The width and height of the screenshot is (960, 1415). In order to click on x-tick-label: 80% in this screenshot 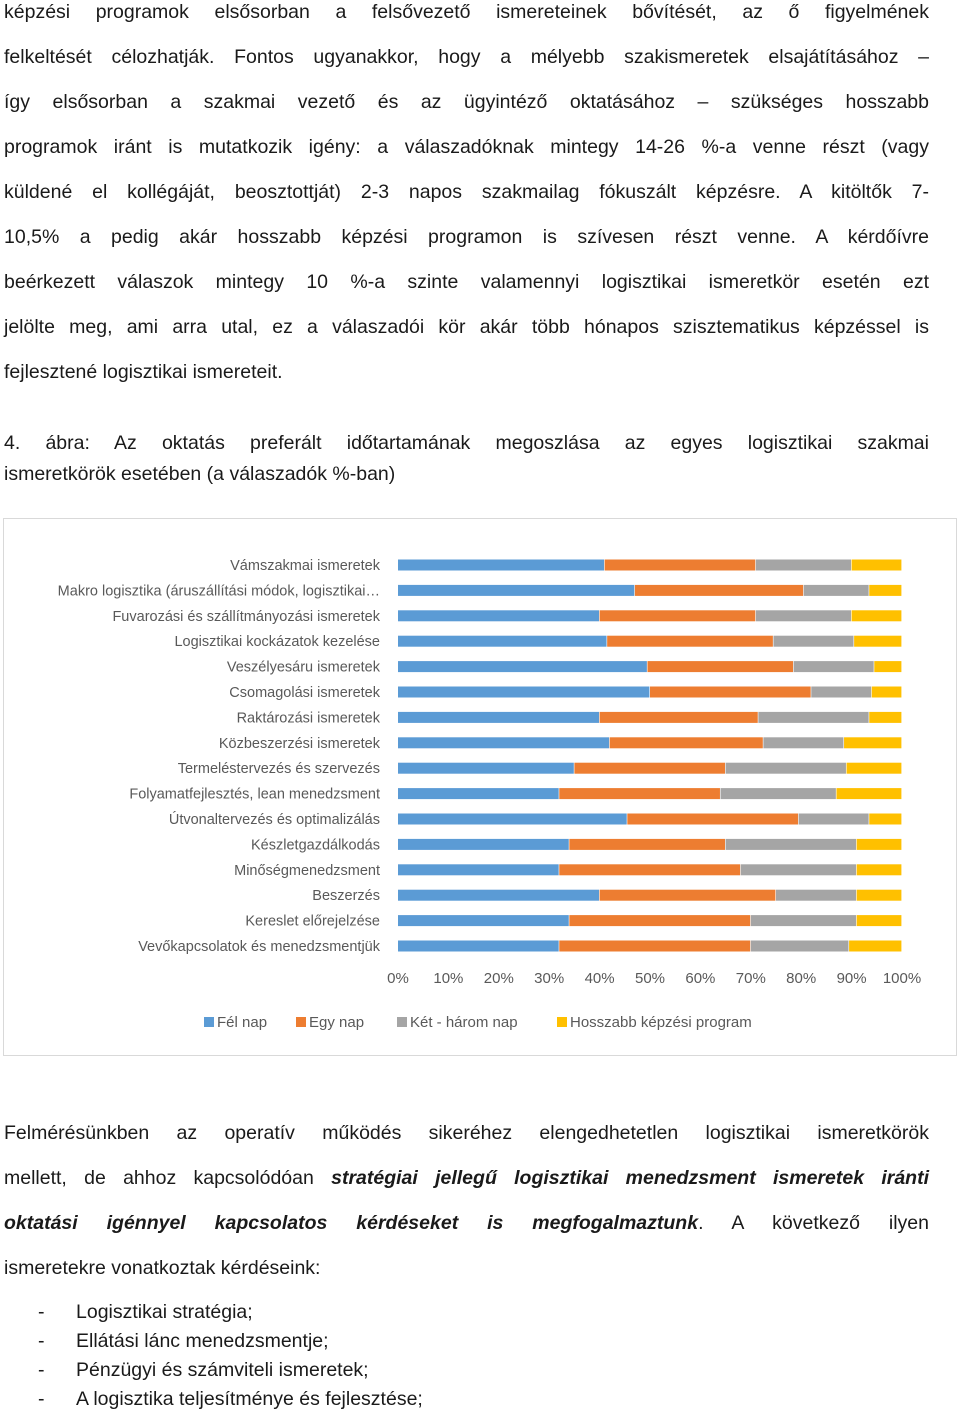, I will do `click(801, 978)`.